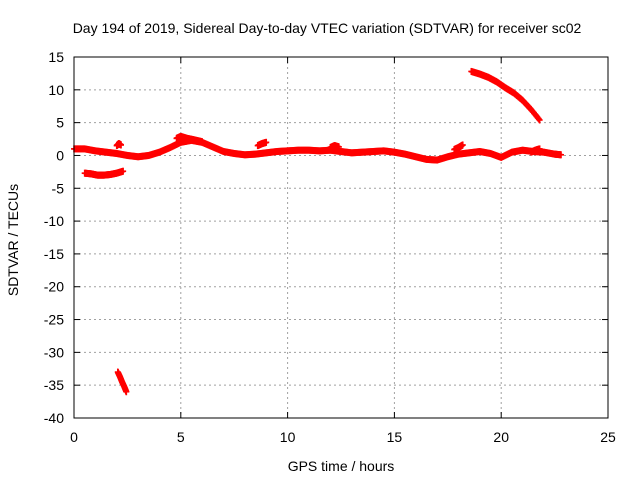  Describe the element at coordinates (56, 90) in the screenshot. I see `y-tick-label: 10` at that location.